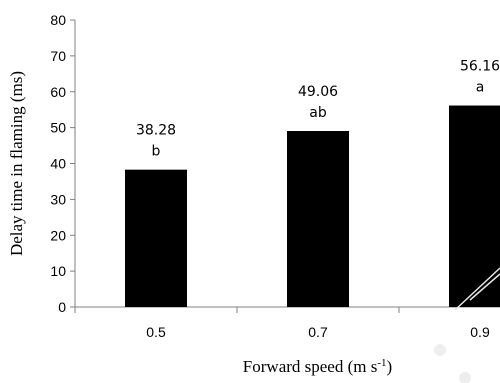  I want to click on y-tick-label: 60, so click(58, 92).